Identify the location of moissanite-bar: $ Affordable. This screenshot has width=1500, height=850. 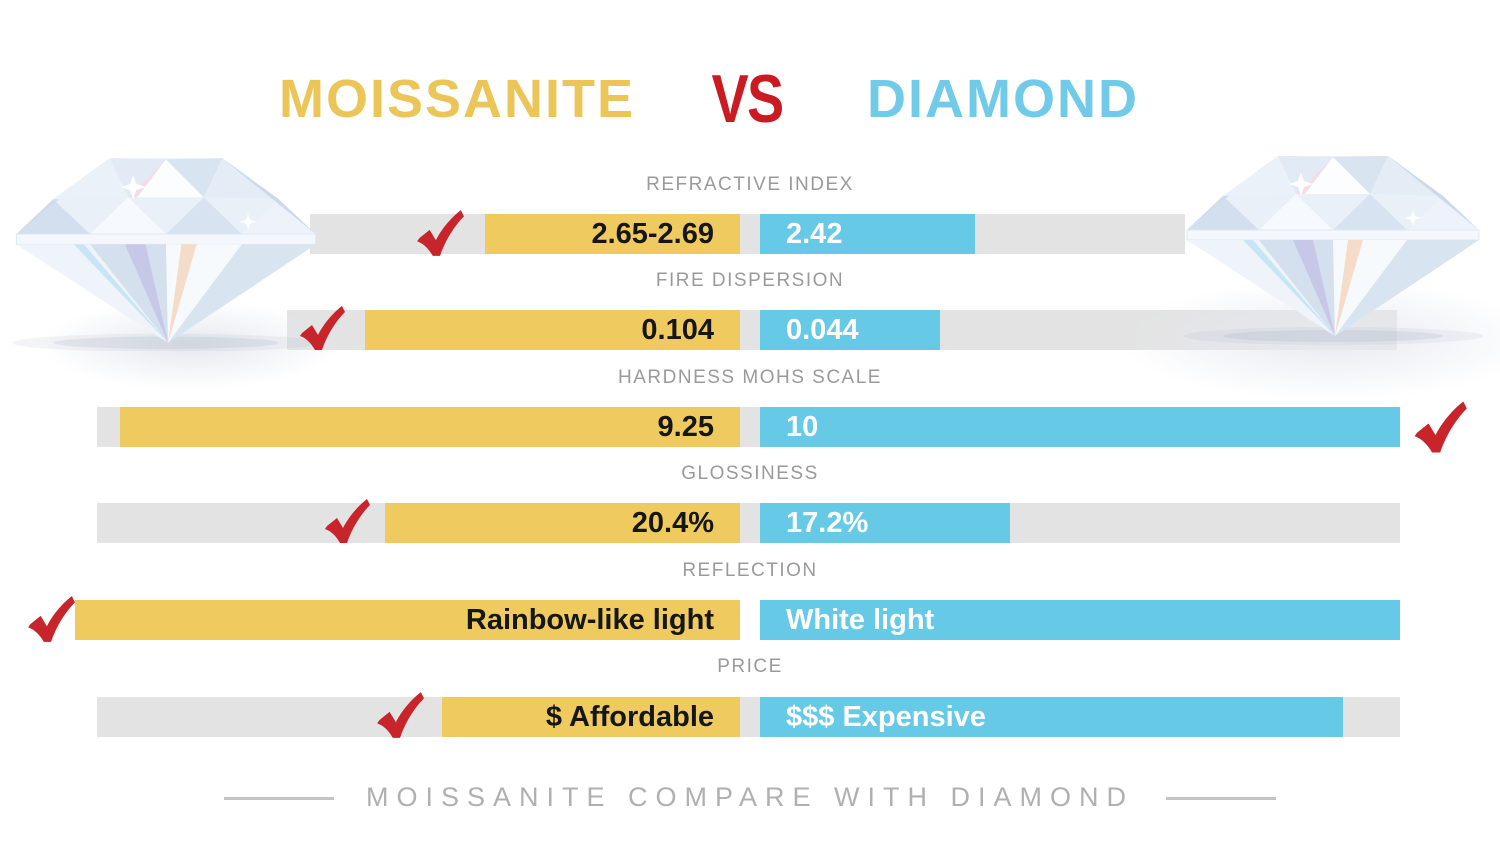
(591, 717).